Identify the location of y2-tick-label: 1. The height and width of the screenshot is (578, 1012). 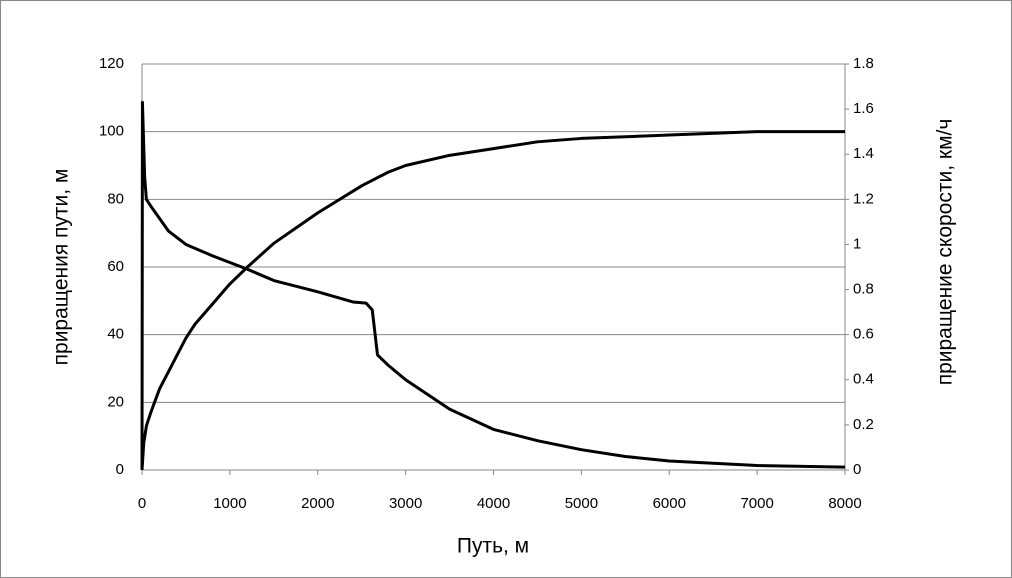
(857, 243).